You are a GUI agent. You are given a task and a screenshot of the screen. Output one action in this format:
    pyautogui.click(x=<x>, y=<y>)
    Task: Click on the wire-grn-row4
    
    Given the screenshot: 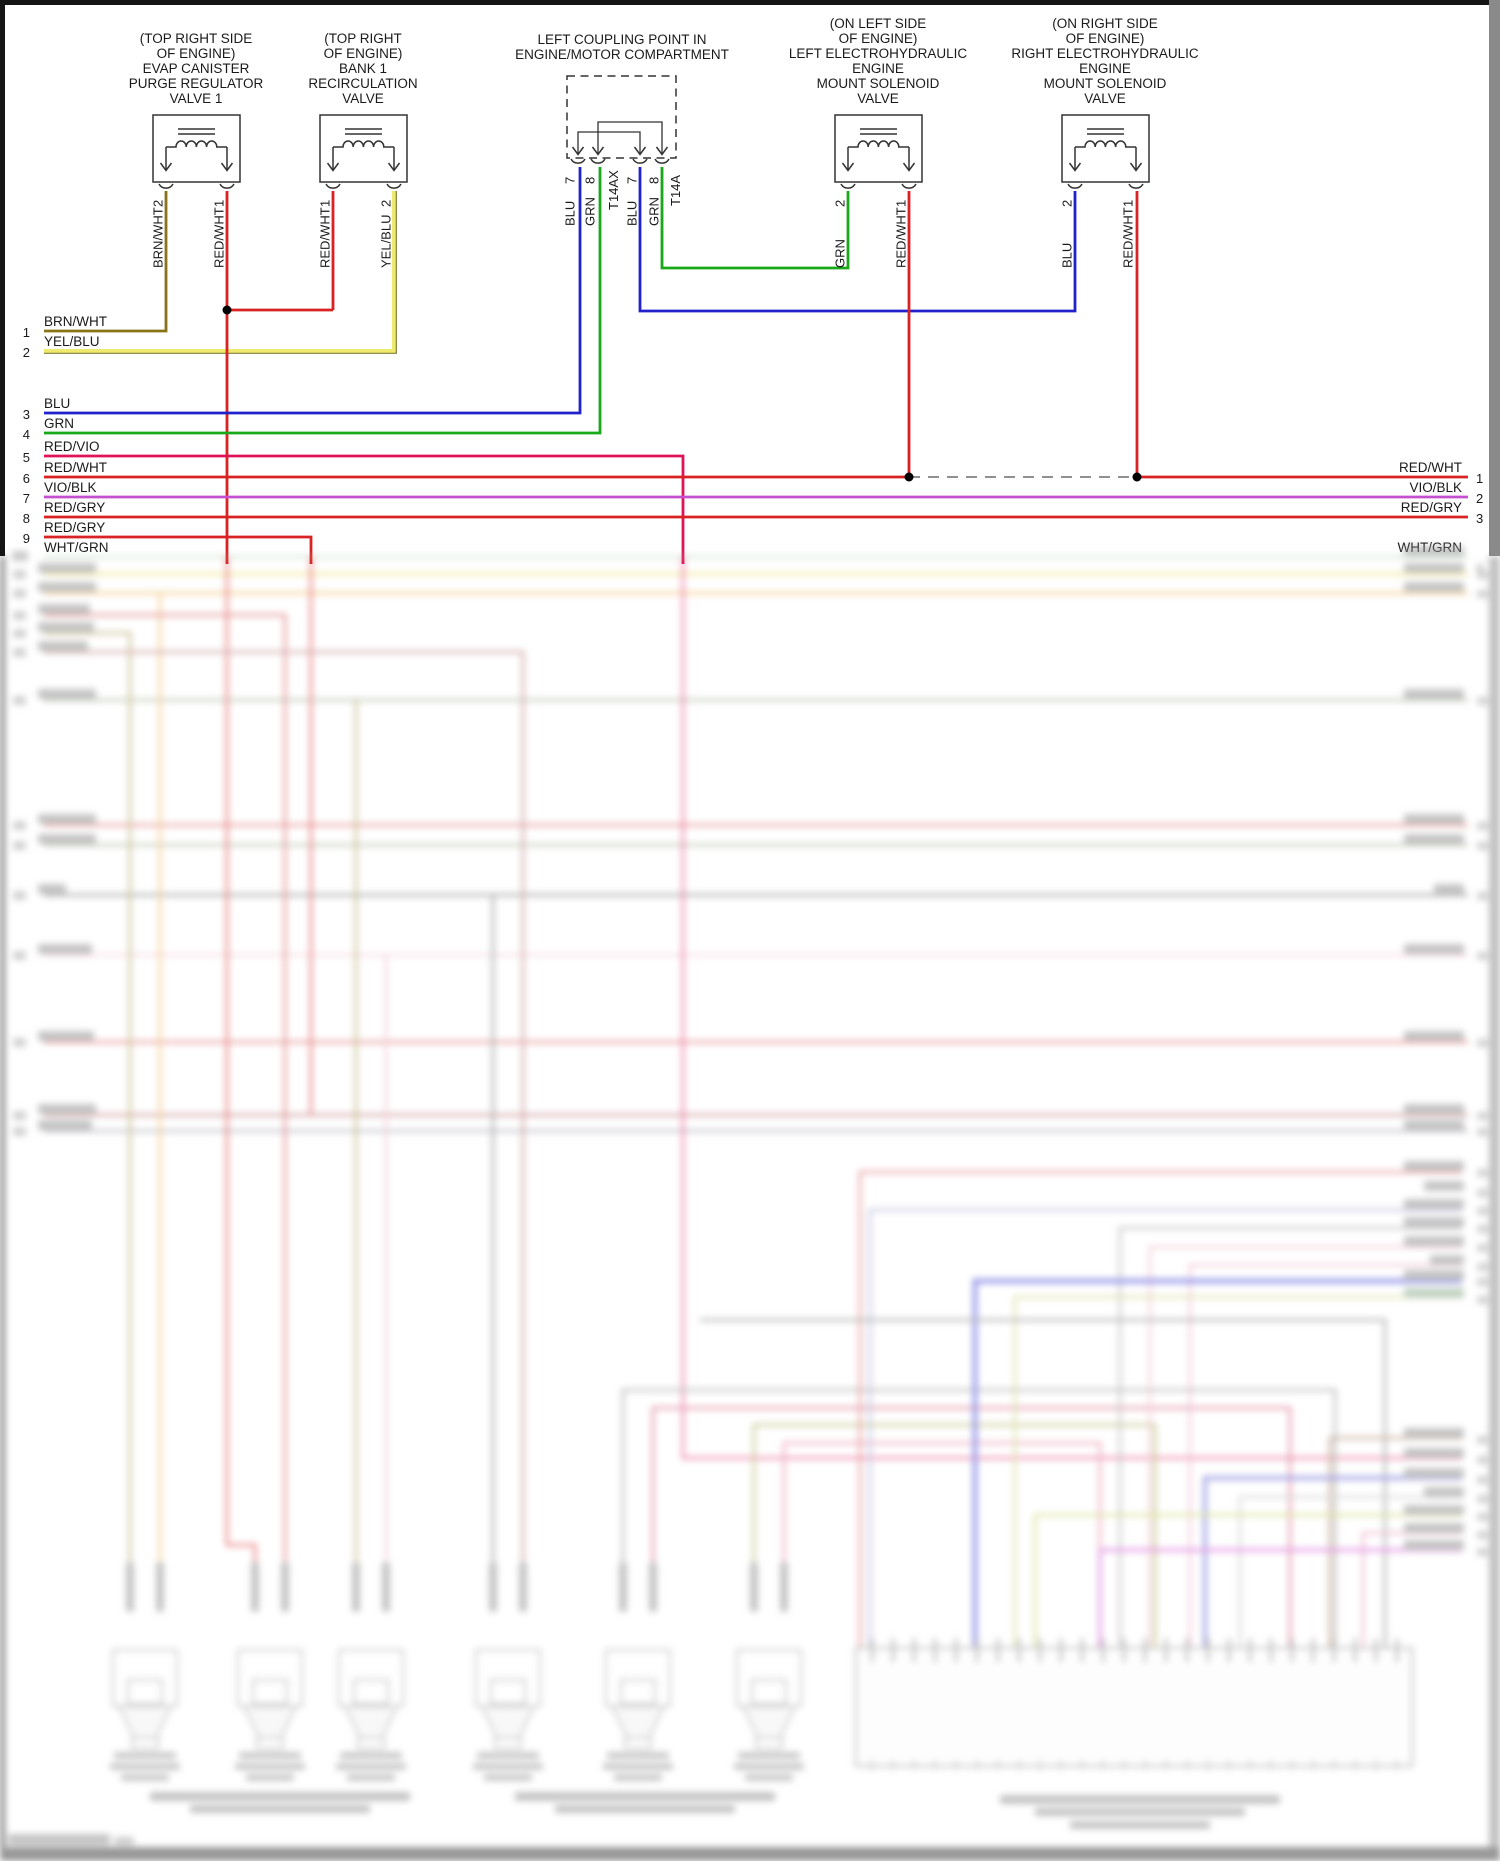 What is the action you would take?
    pyautogui.click(x=323, y=301)
    